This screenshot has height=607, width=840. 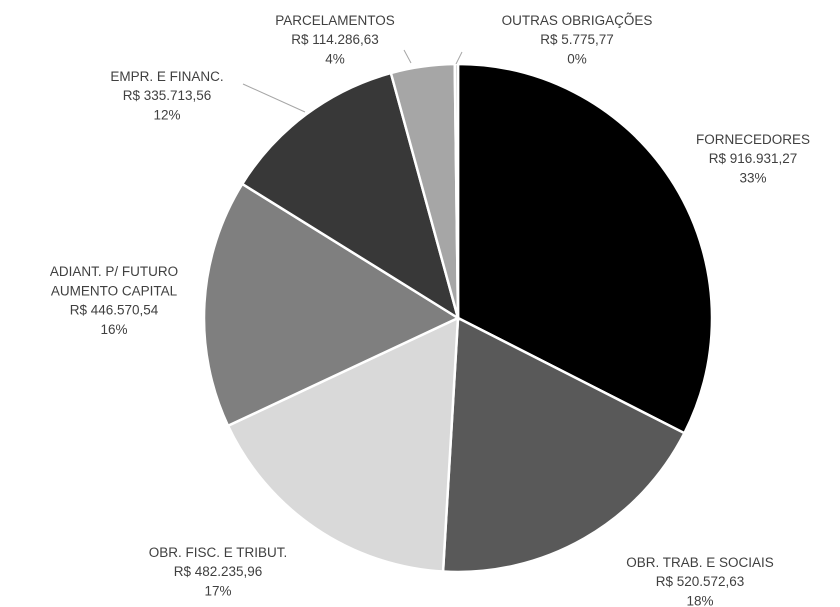 What do you see at coordinates (752, 178) in the screenshot?
I see `percent-label: 33%` at bounding box center [752, 178].